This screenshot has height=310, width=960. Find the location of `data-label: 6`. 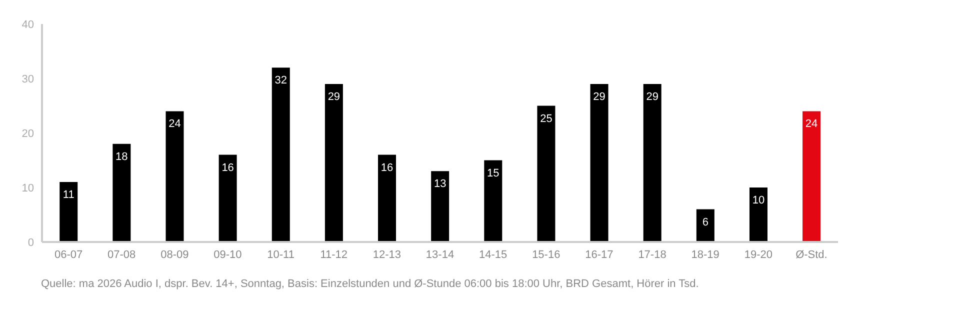

data-label: 6 is located at coordinates (705, 222).